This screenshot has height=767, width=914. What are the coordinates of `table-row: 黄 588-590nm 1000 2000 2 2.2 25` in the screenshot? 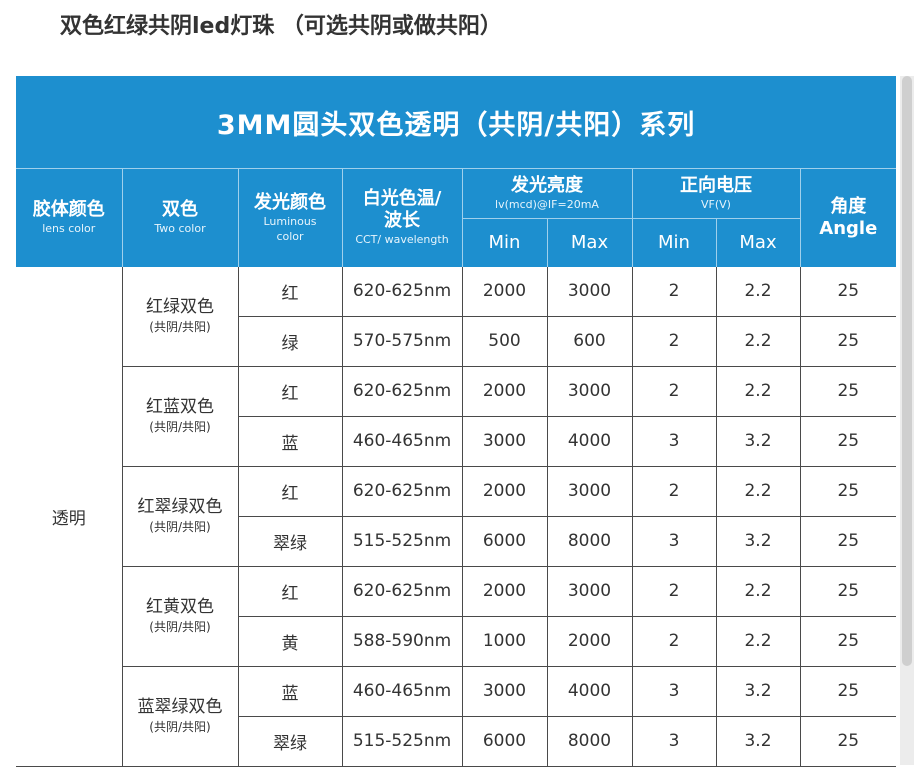 It's located at (456, 641).